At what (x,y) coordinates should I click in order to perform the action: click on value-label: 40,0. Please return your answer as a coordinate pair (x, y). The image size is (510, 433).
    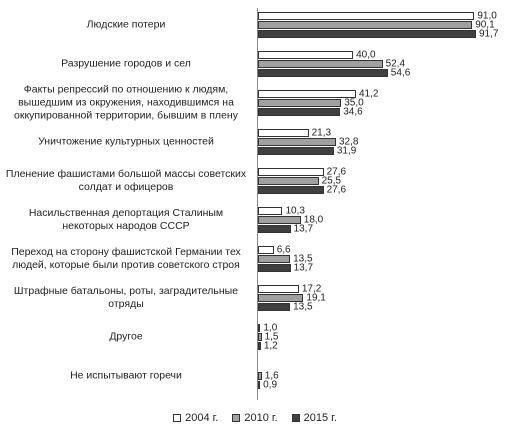
    Looking at the image, I should click on (366, 55).